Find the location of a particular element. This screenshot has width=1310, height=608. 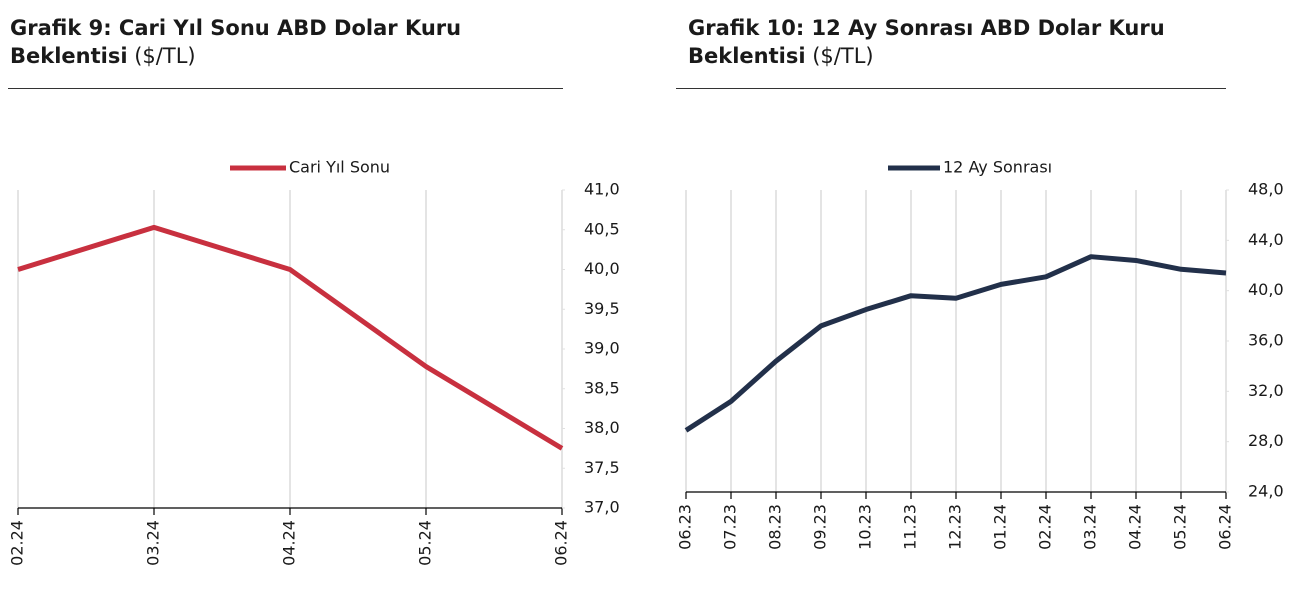

y-tick-label: 36,0 is located at coordinates (1266, 340).